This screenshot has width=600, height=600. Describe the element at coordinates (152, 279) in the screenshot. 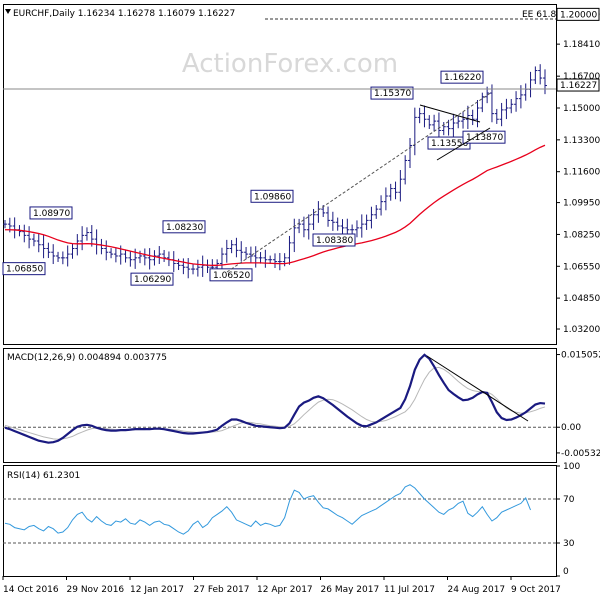

I see `price-annotation: 1.06290` at that location.